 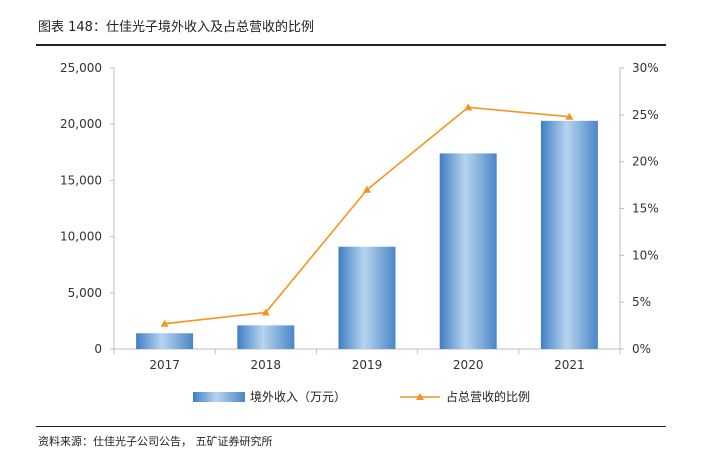 What do you see at coordinates (569, 365) in the screenshot?
I see `x-tick-label: 2021` at bounding box center [569, 365].